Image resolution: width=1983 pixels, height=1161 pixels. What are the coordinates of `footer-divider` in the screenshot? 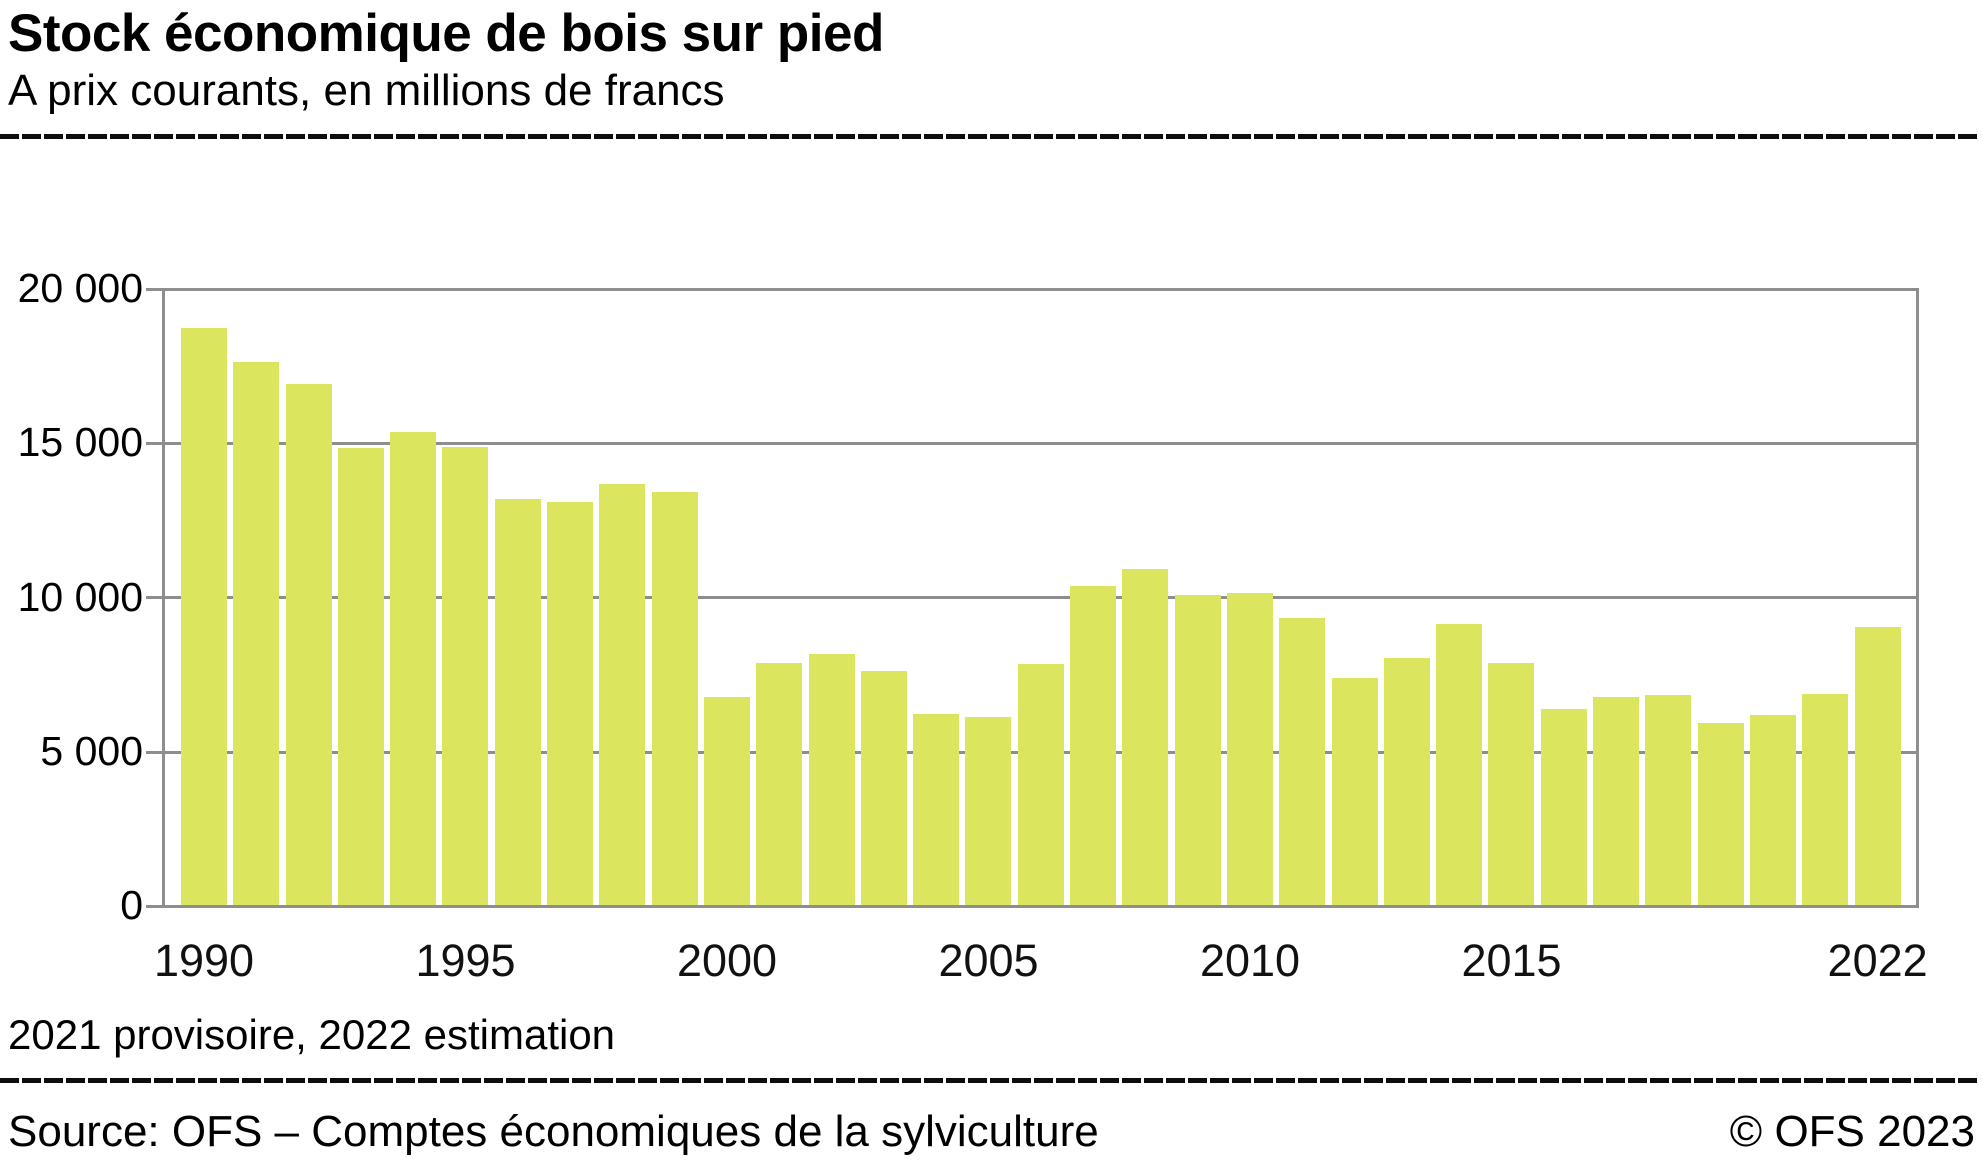 It's located at (988, 1080).